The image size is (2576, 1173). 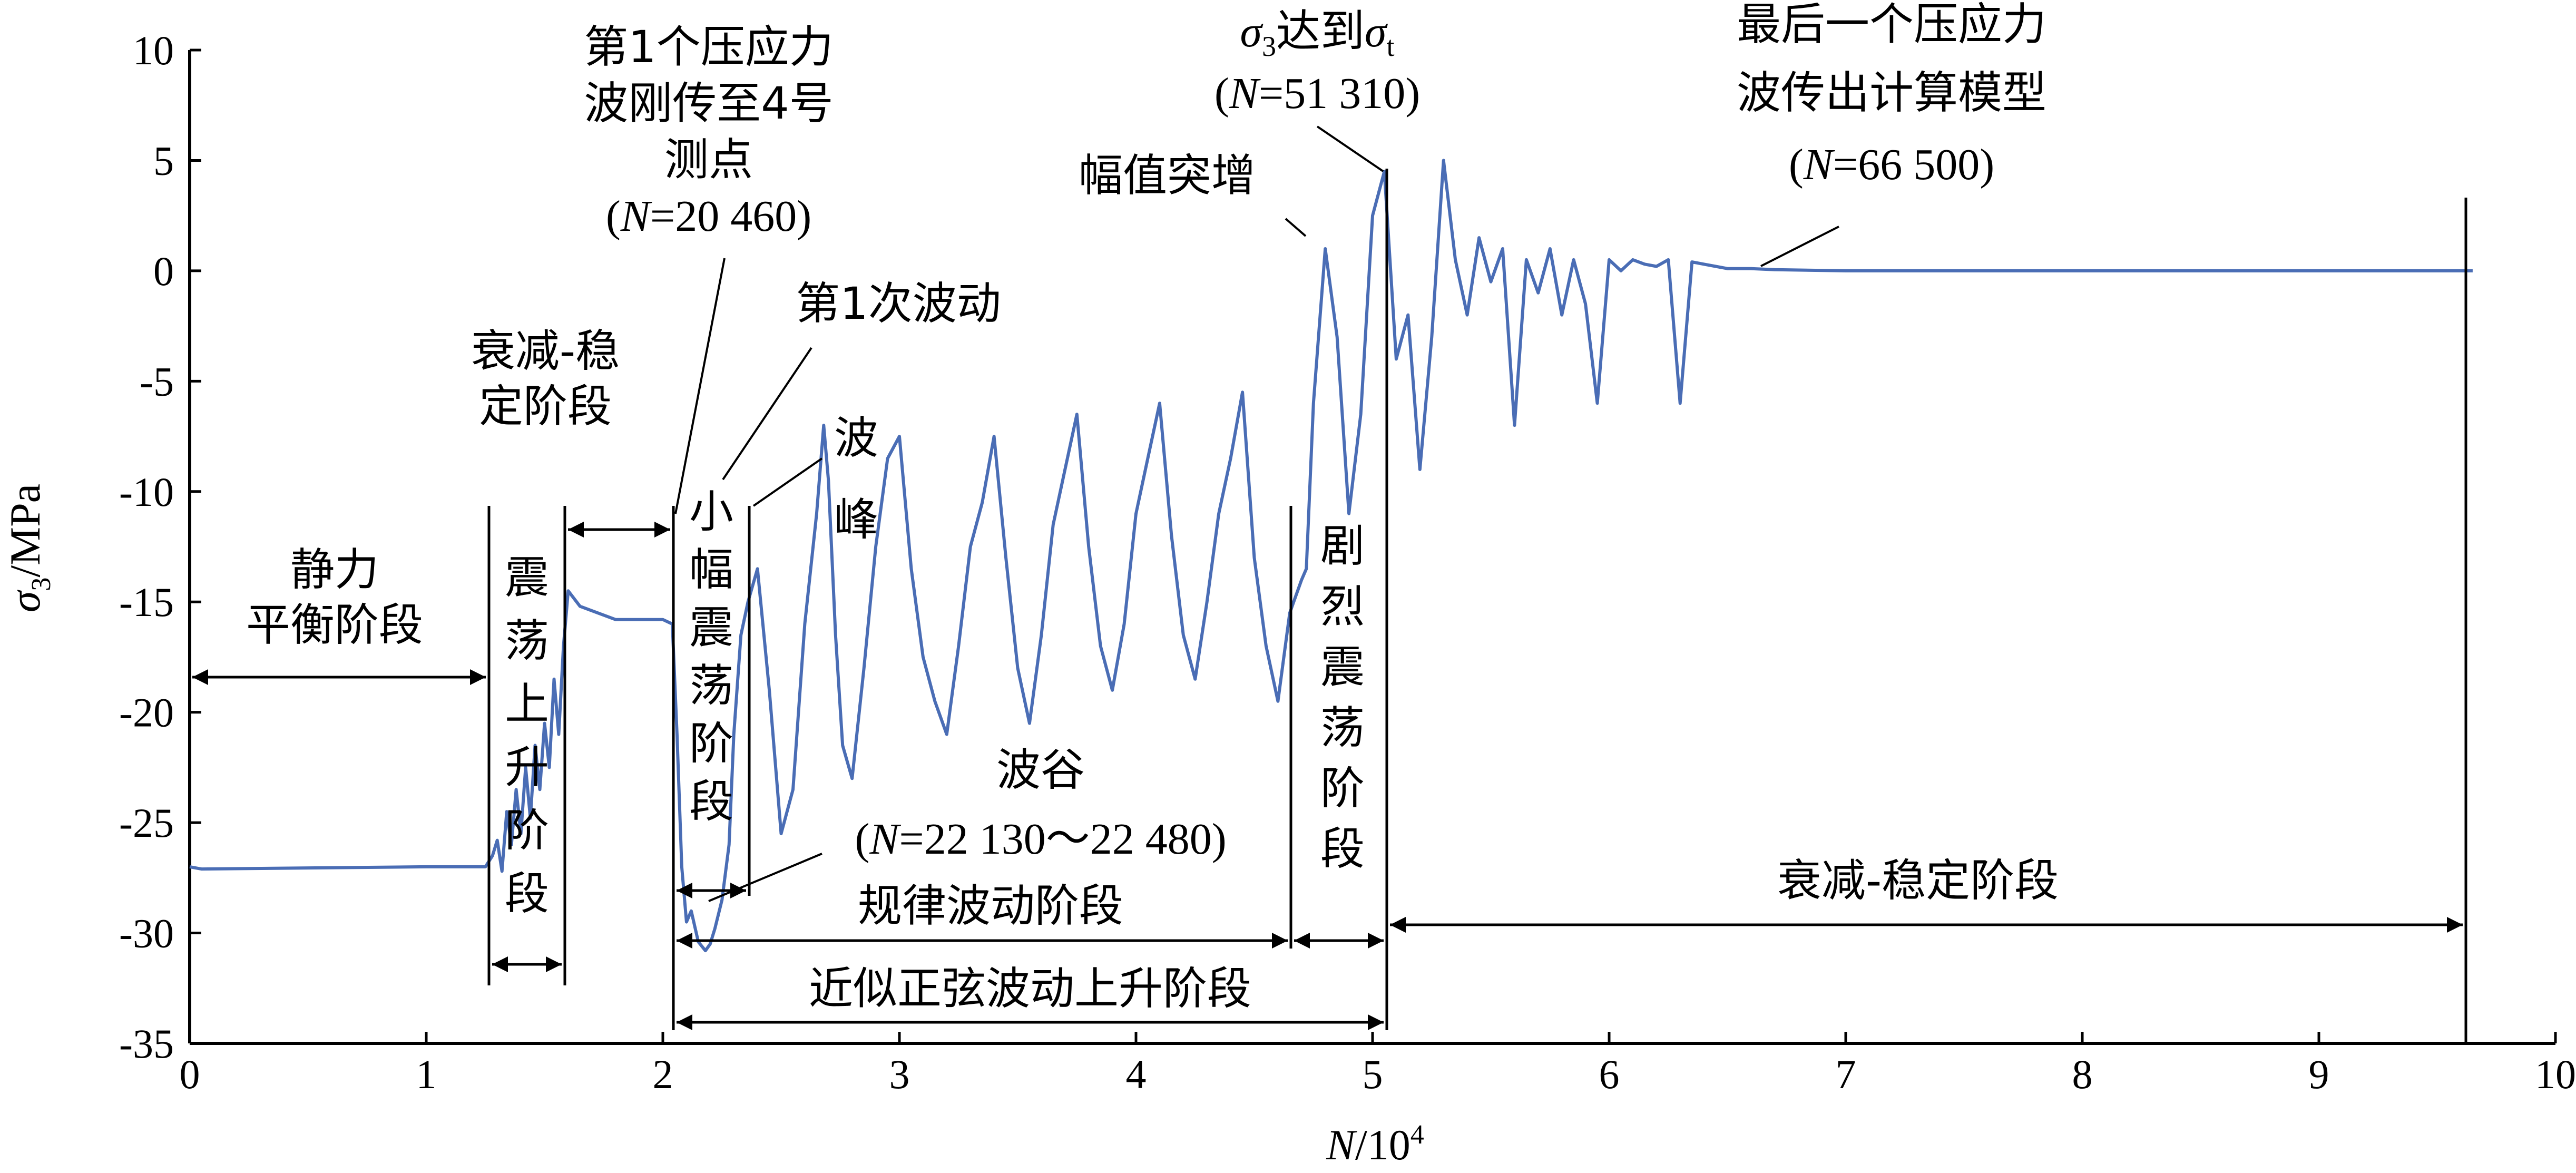 What do you see at coordinates (708, 216) in the screenshot?
I see `first-wave-n: (N=20 460)` at bounding box center [708, 216].